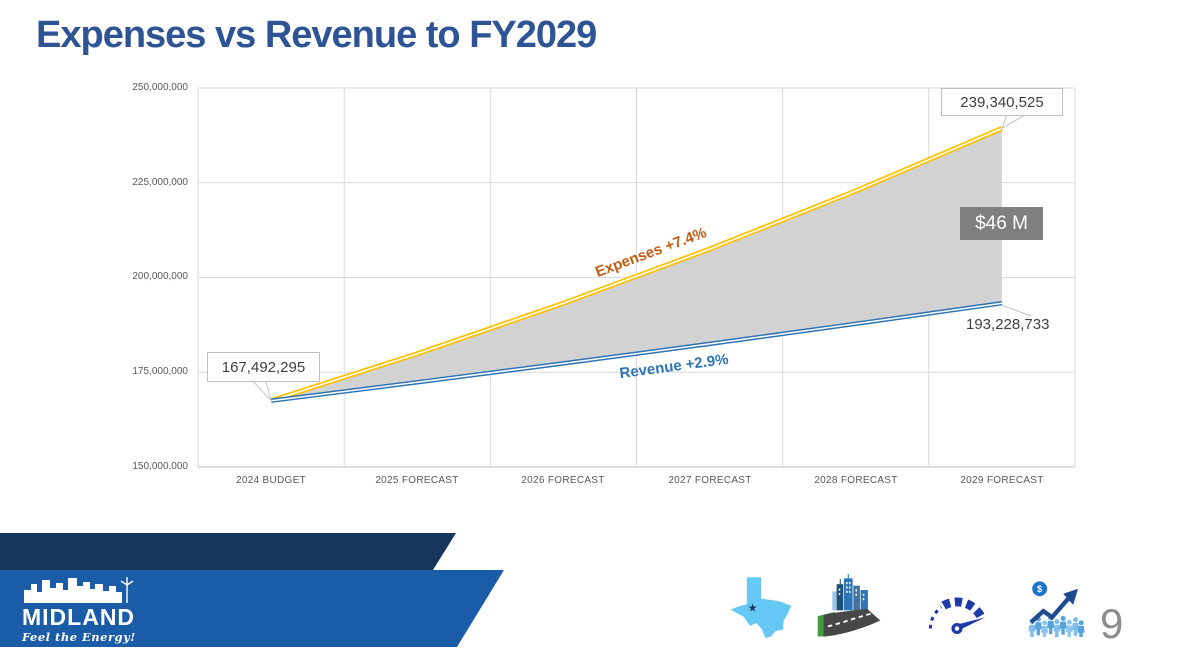 The width and height of the screenshot is (1182, 665). I want to click on footer-dark-band, so click(228, 551).